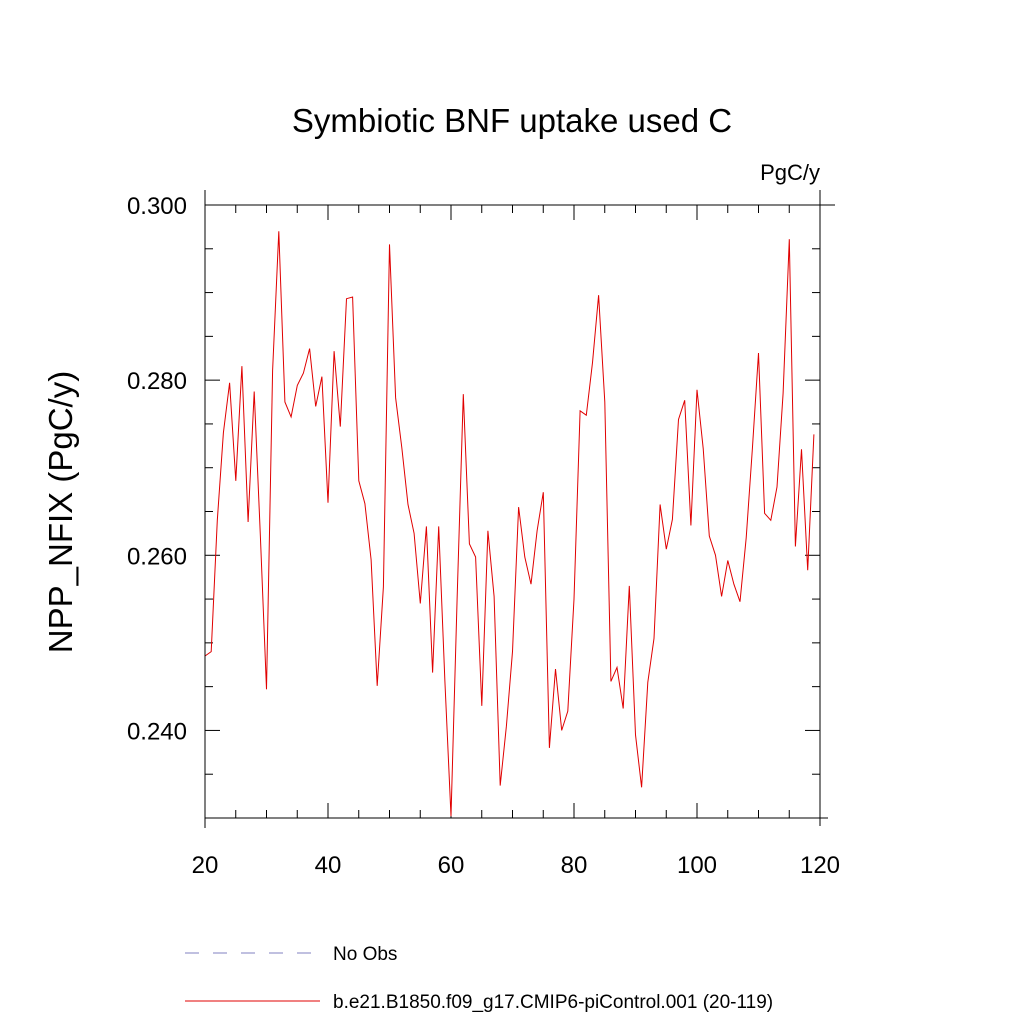  I want to click on x-tick-label: 20, so click(205, 865).